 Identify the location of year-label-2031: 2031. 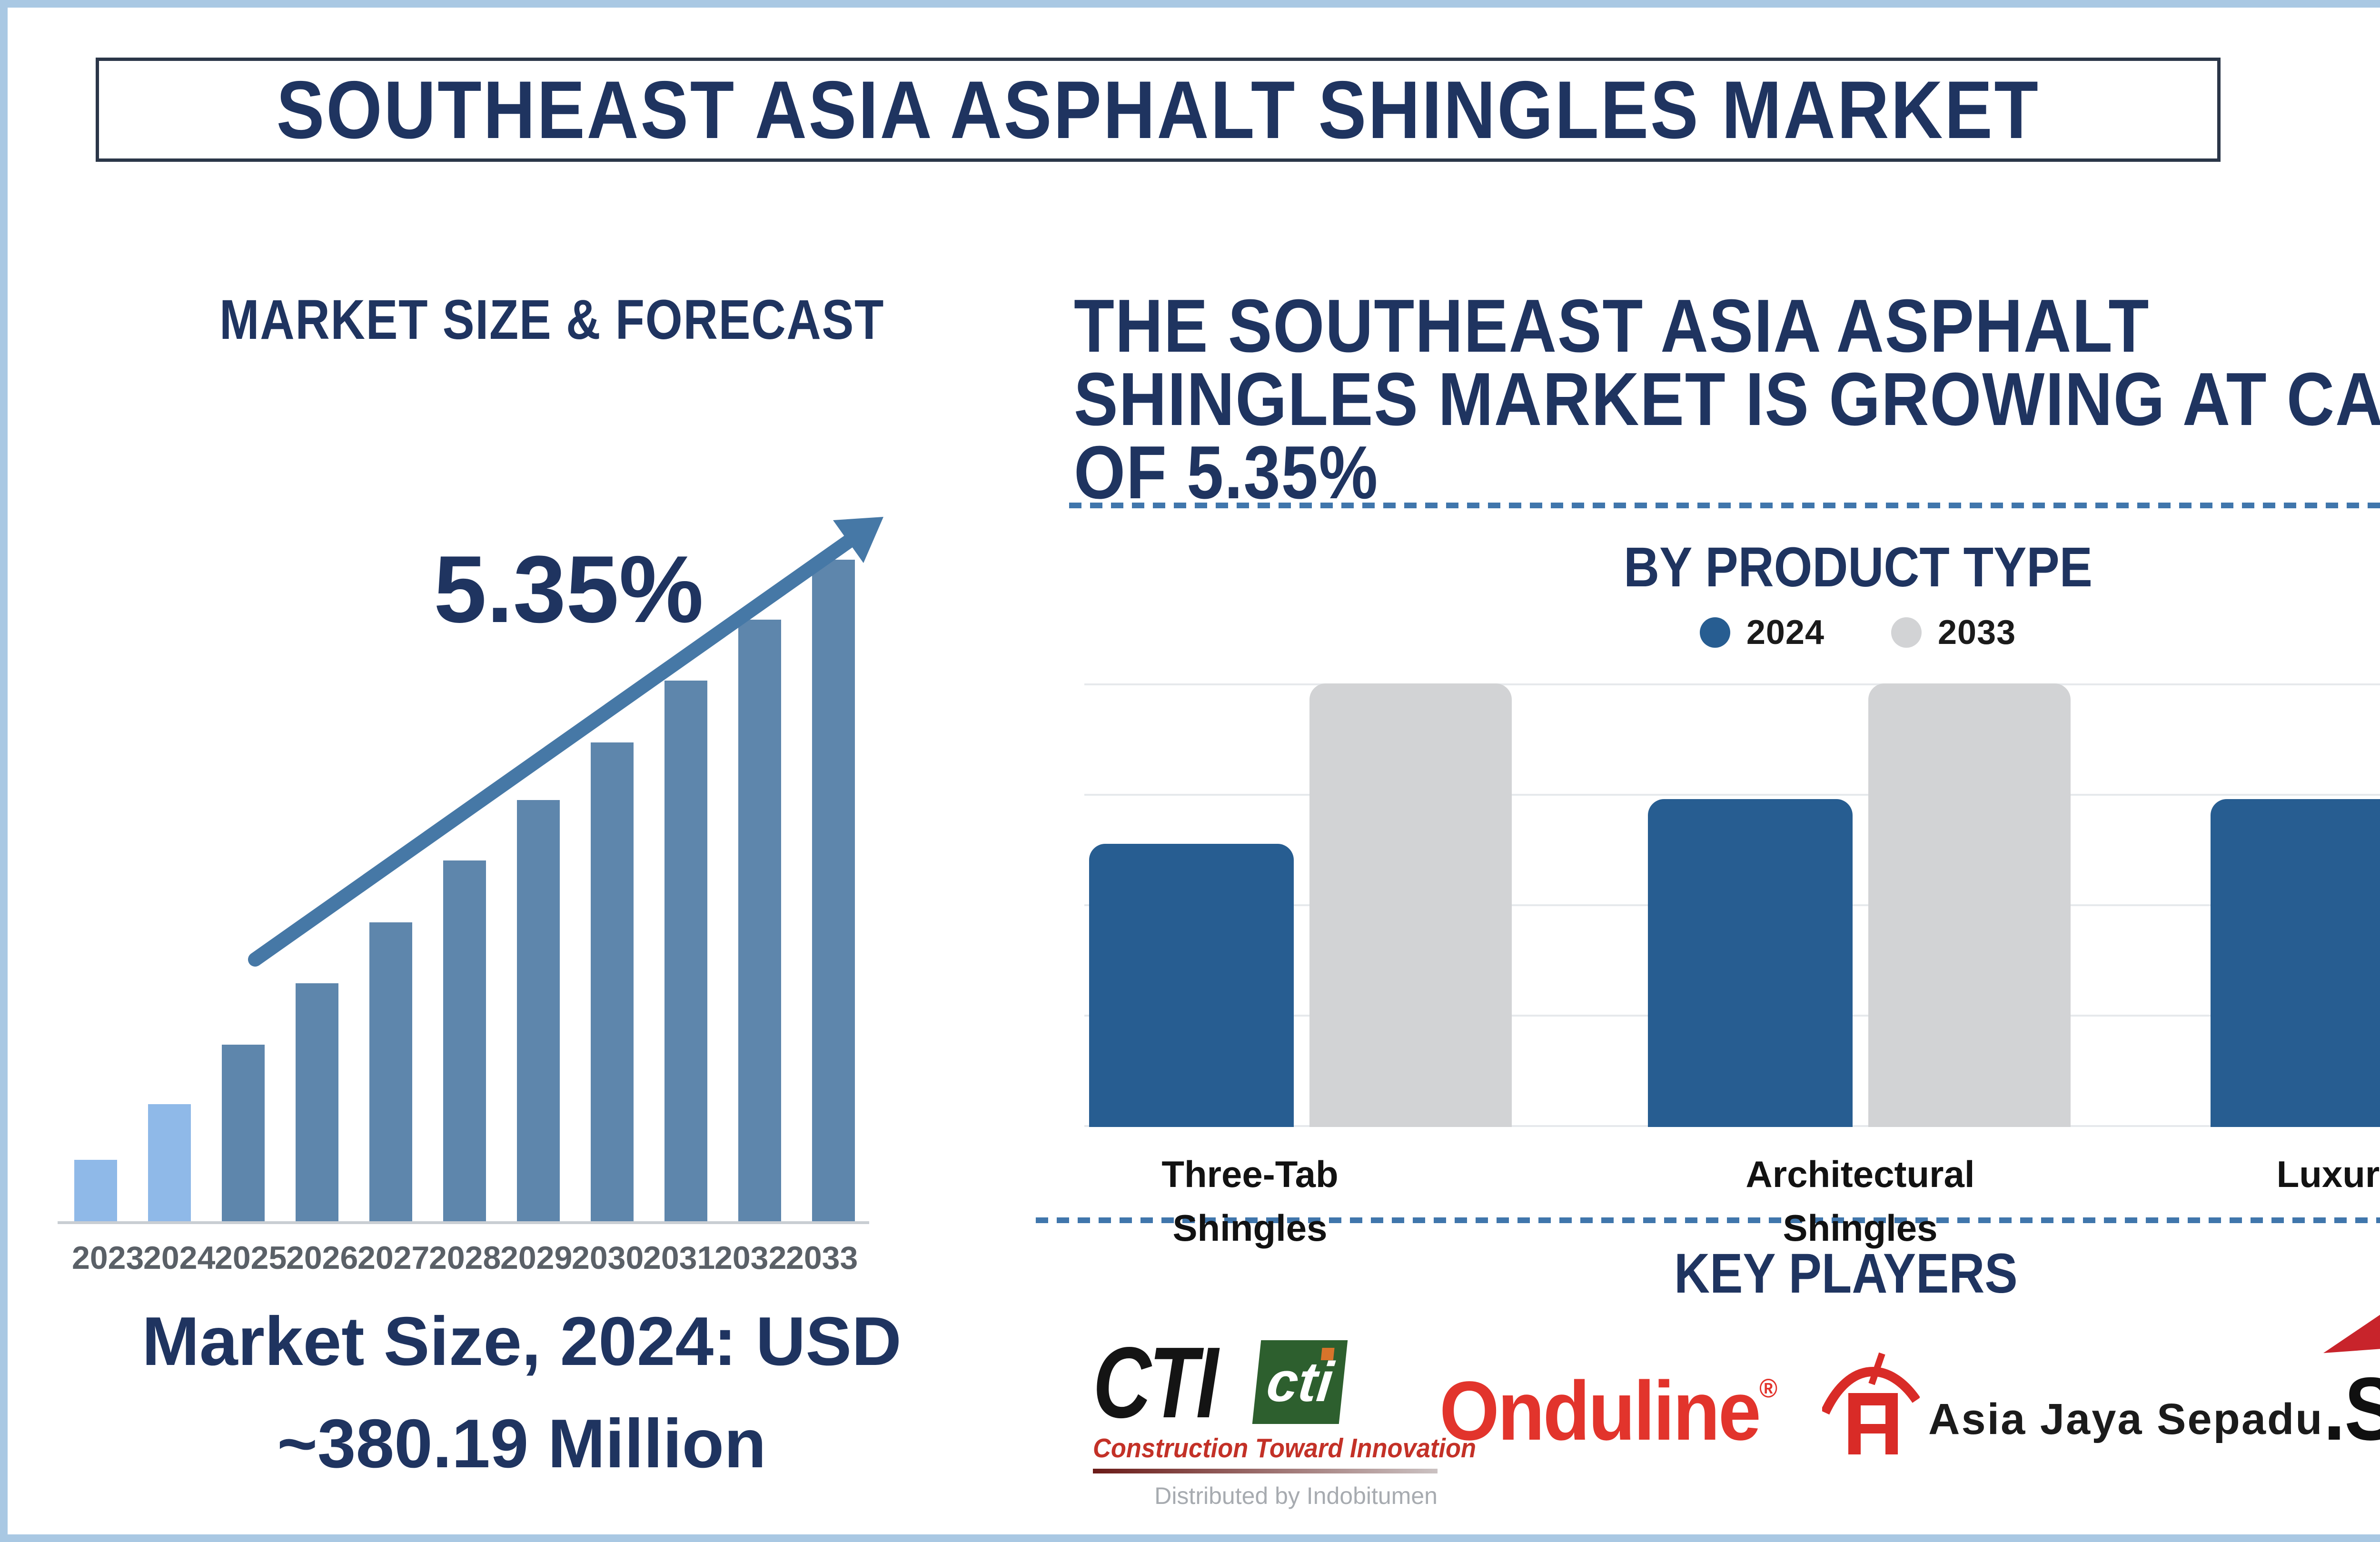
(679, 1258).